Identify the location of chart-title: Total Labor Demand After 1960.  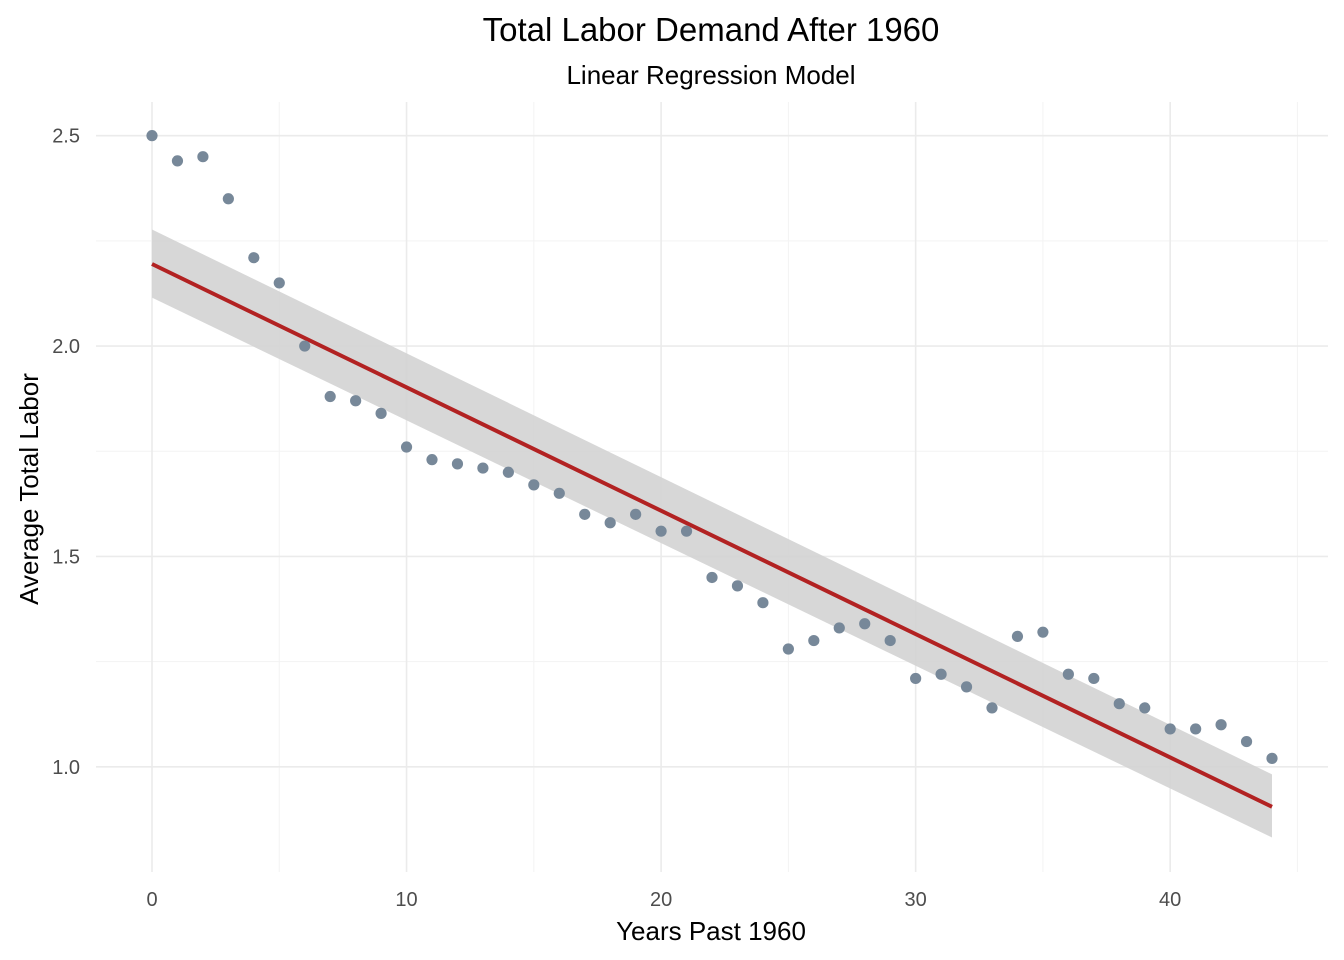
(711, 29).